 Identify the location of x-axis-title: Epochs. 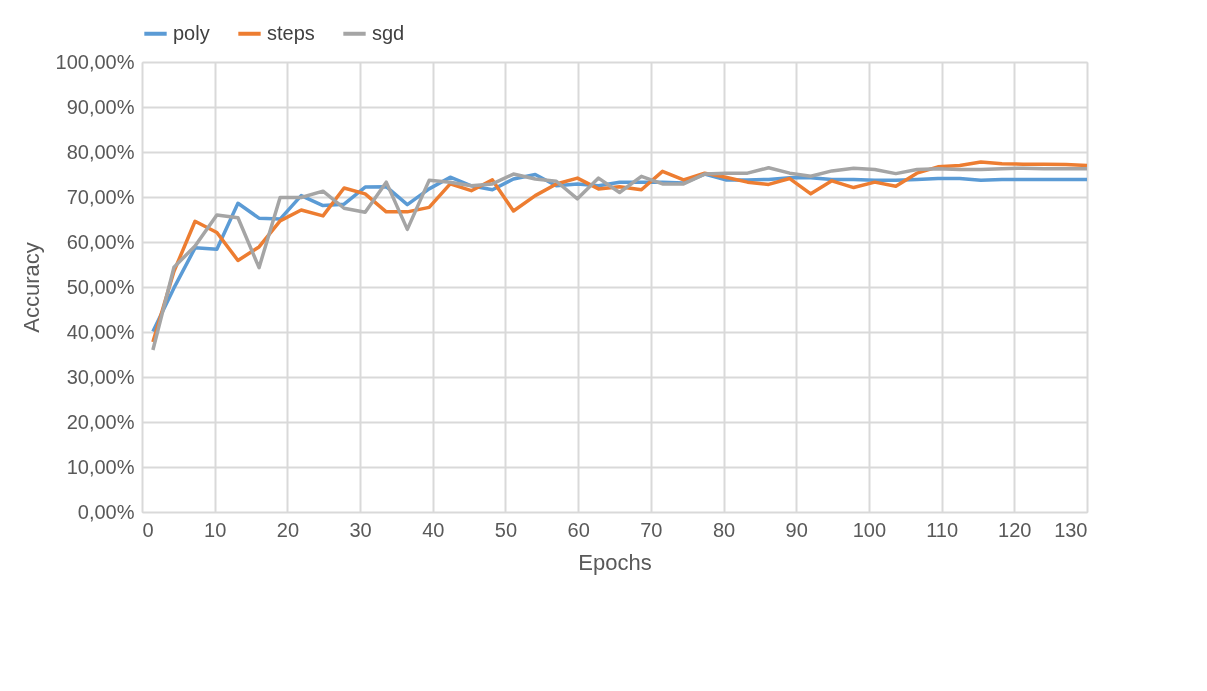
(615, 562).